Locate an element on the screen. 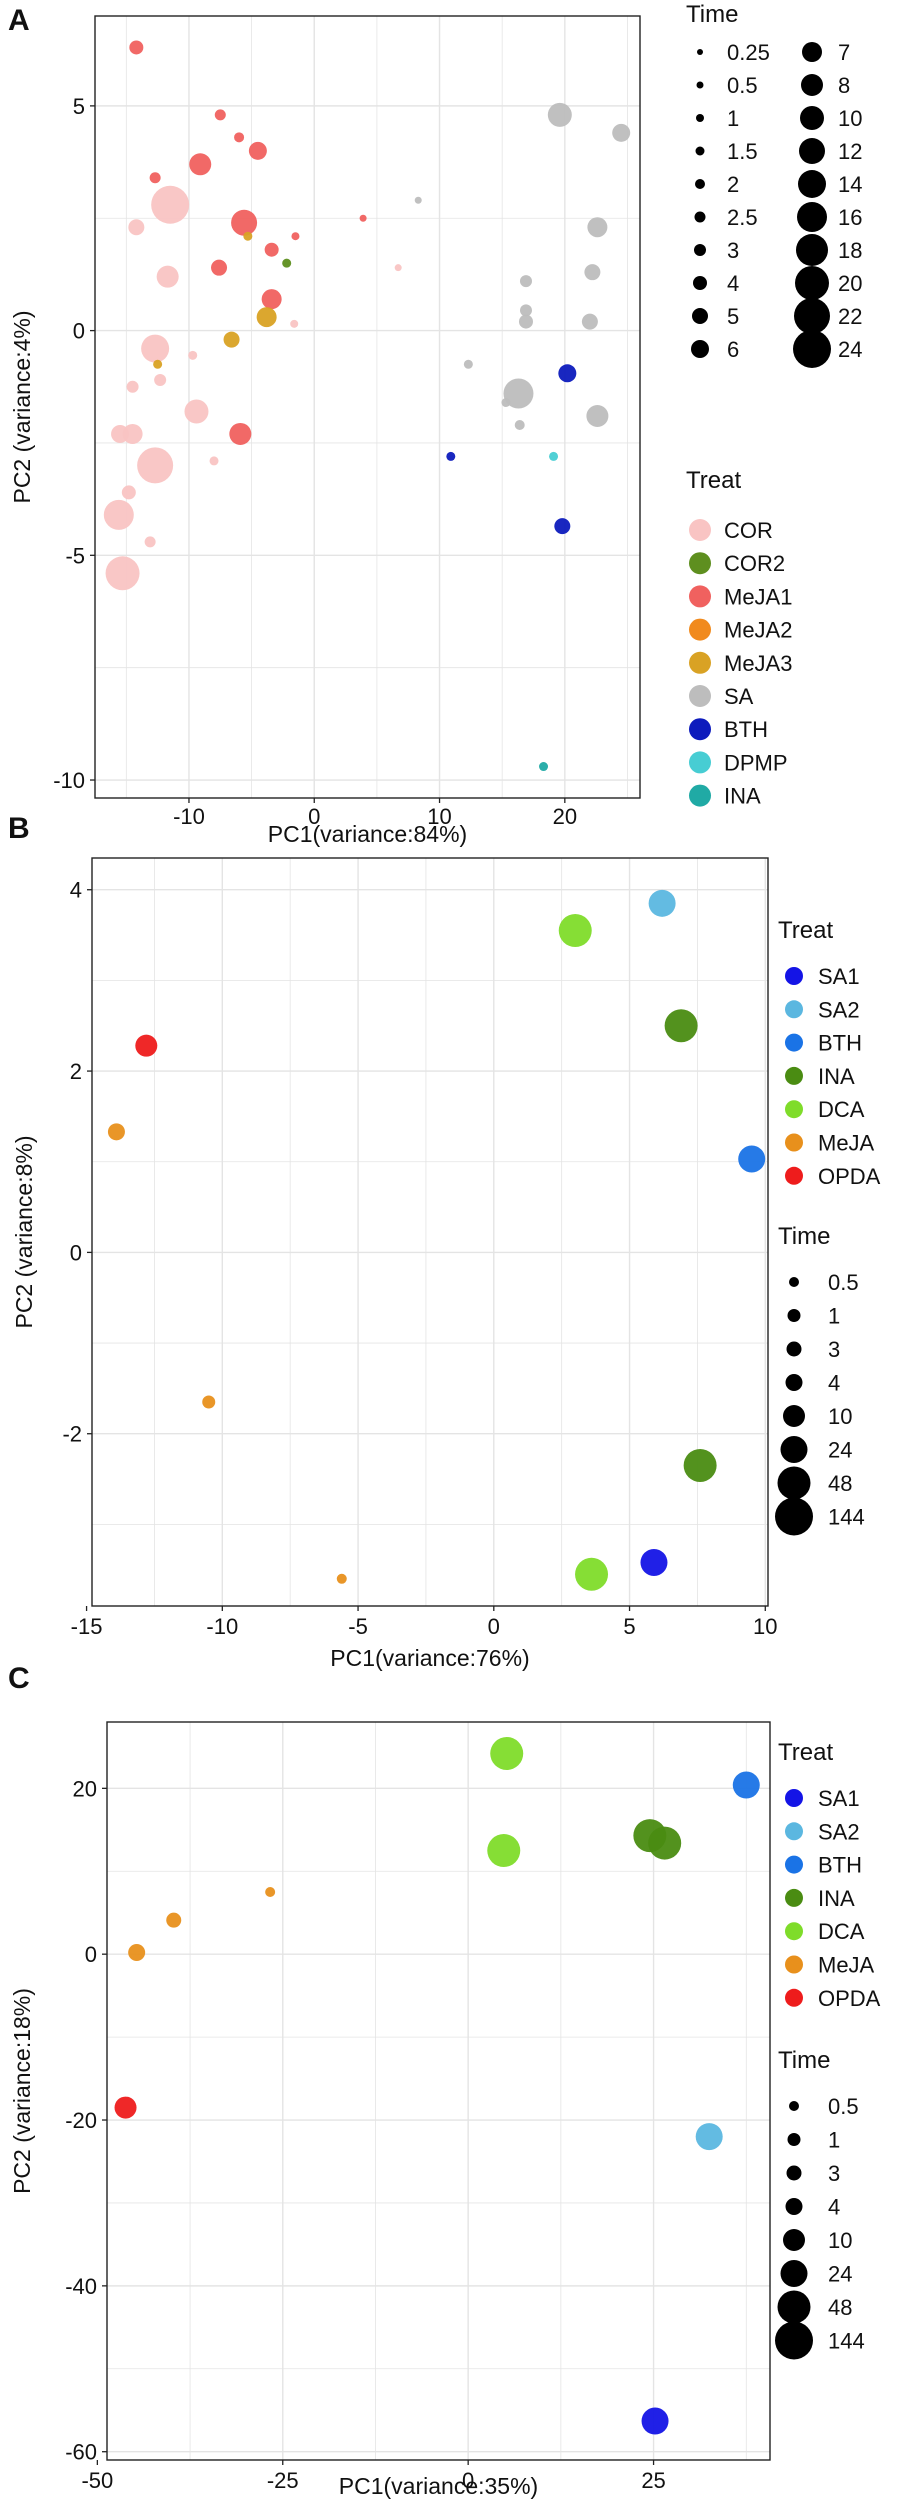  panel-b-size-legend-label: 1 is located at coordinates (834, 1316).